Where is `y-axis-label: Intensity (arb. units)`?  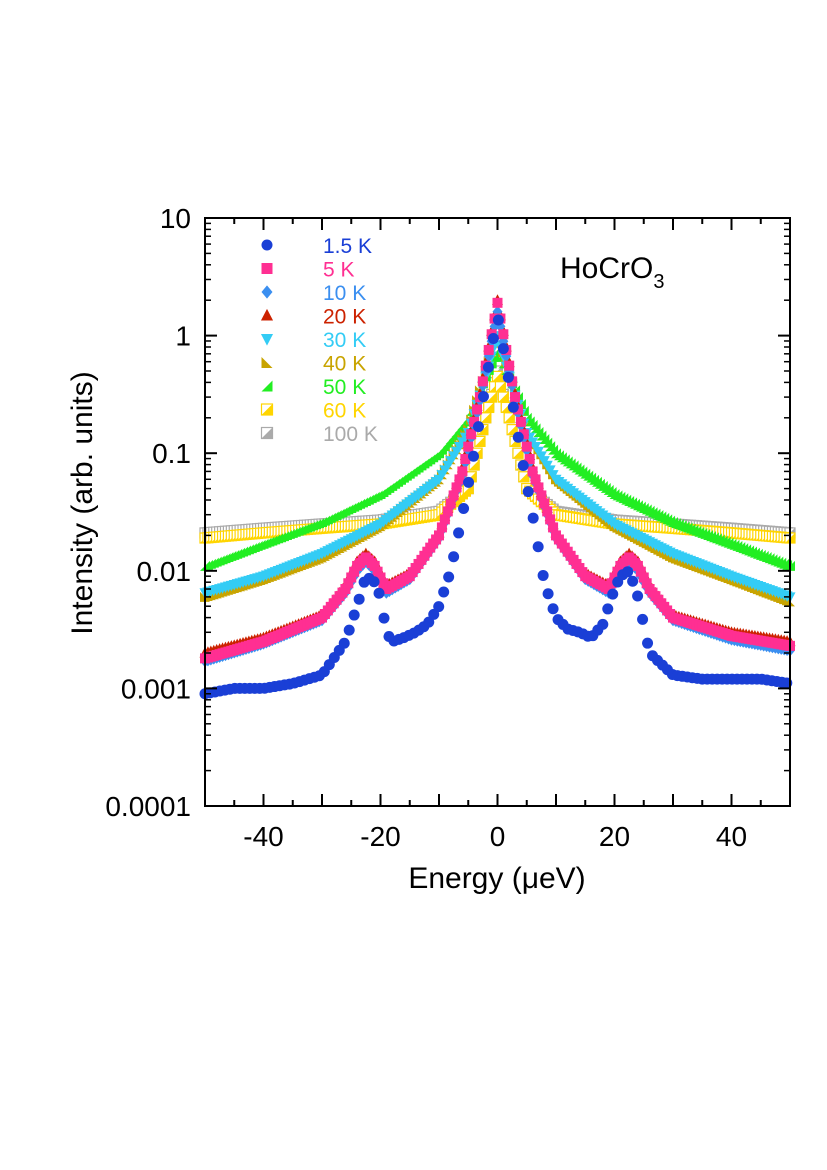 y-axis-label: Intensity (arb. units) is located at coordinates (82, 502).